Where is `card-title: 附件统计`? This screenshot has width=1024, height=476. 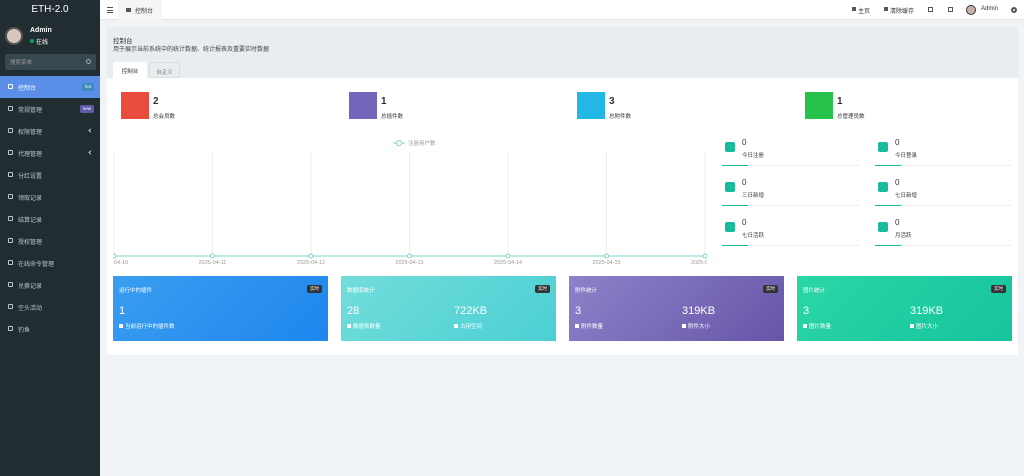
card-title: 附件统计 is located at coordinates (586, 291).